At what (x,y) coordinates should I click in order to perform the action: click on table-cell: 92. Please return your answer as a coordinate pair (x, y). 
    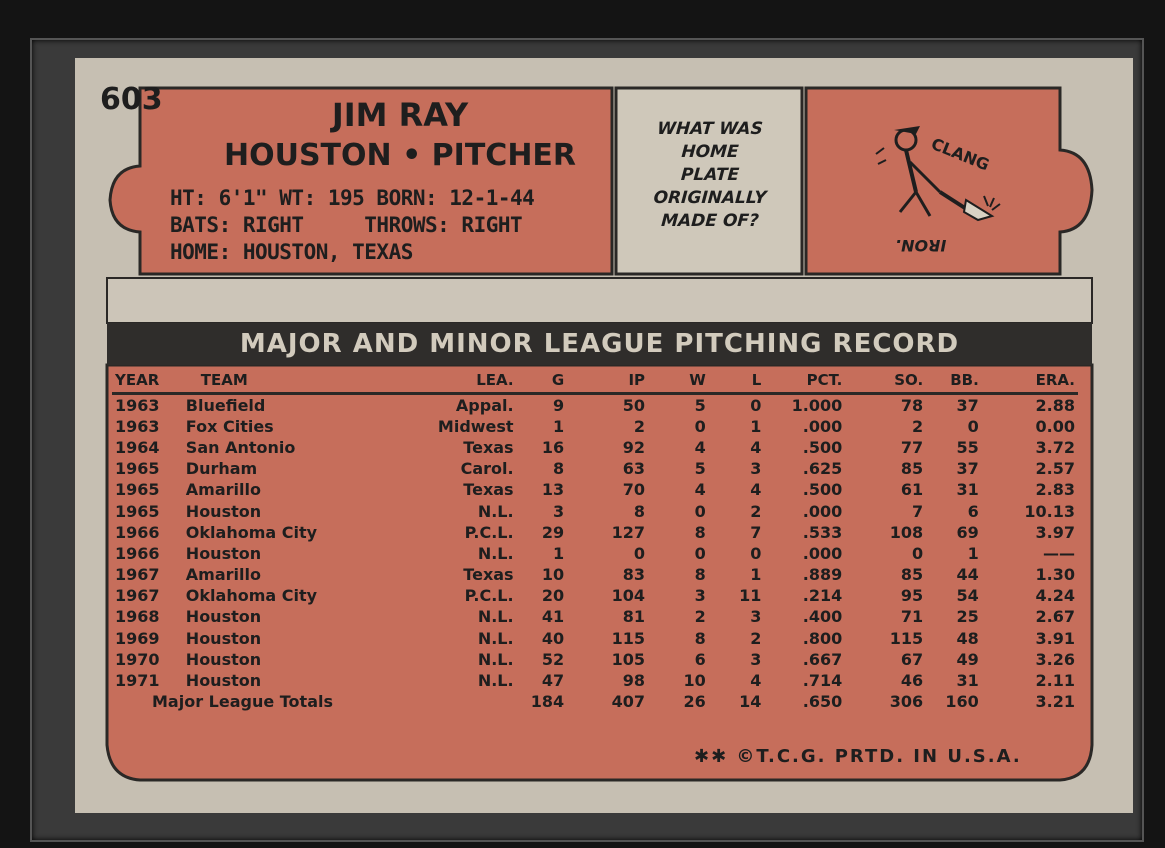
    Looking at the image, I should click on (634, 447).